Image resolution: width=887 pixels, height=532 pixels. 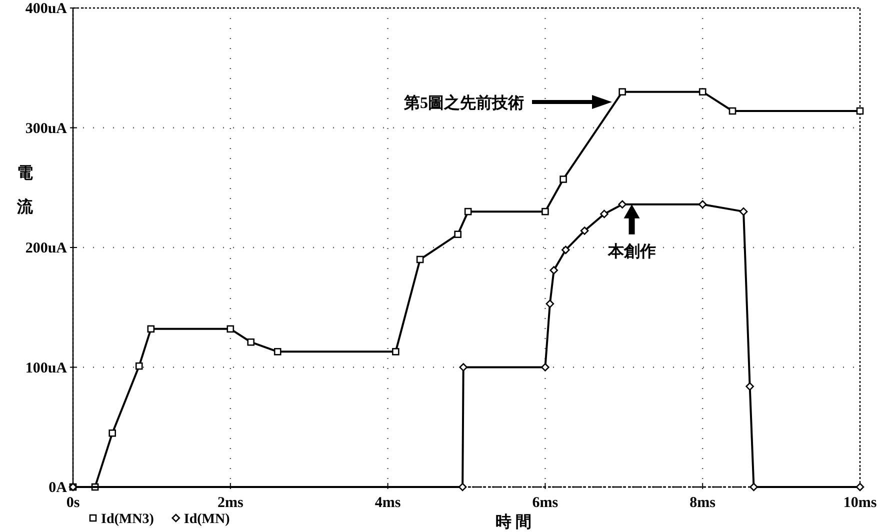 I want to click on x-tick-label: 10ms, so click(x=860, y=503).